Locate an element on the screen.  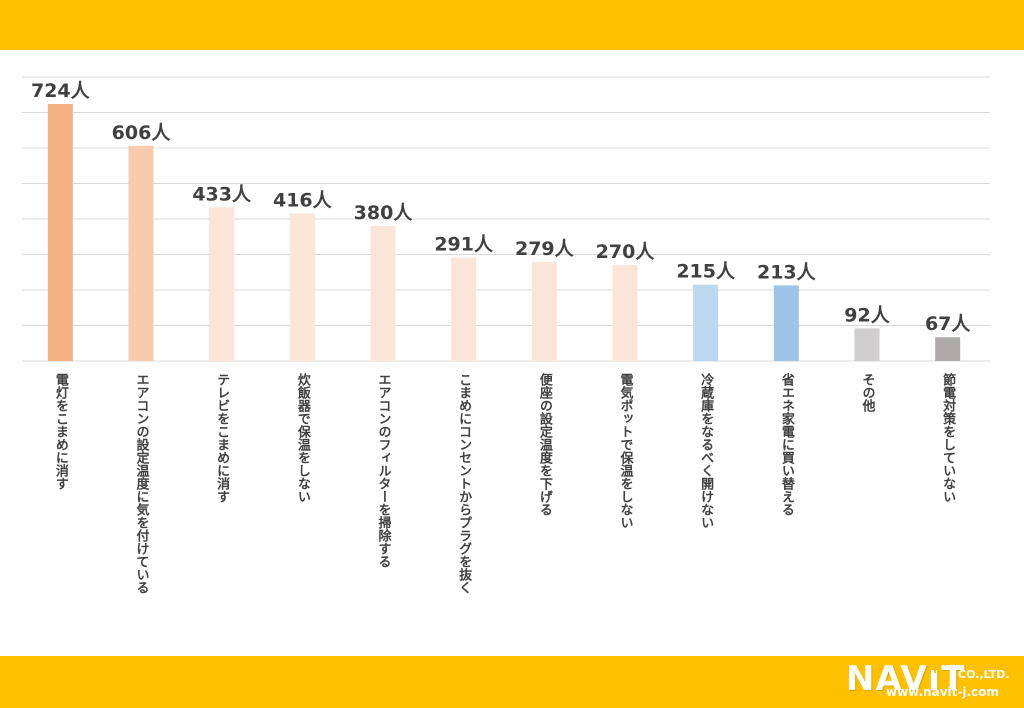
data-label: 279人 is located at coordinates (545, 249).